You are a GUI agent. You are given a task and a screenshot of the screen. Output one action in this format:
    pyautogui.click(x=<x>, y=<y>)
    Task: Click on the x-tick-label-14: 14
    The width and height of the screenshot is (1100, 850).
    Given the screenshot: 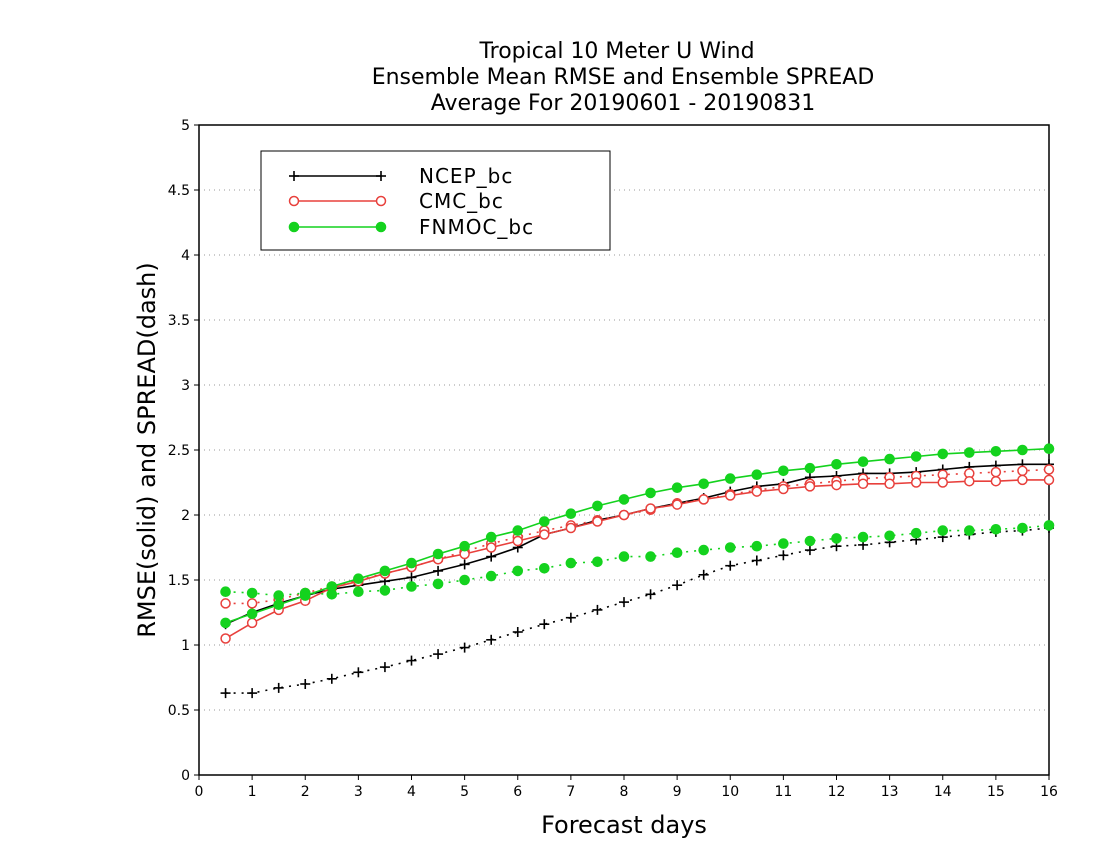 What is the action you would take?
    pyautogui.click(x=943, y=792)
    